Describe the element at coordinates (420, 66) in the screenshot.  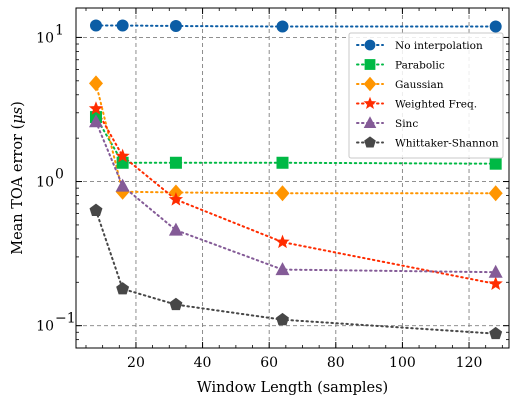
I see `legend-label-parabolic: Parabolic` at that location.